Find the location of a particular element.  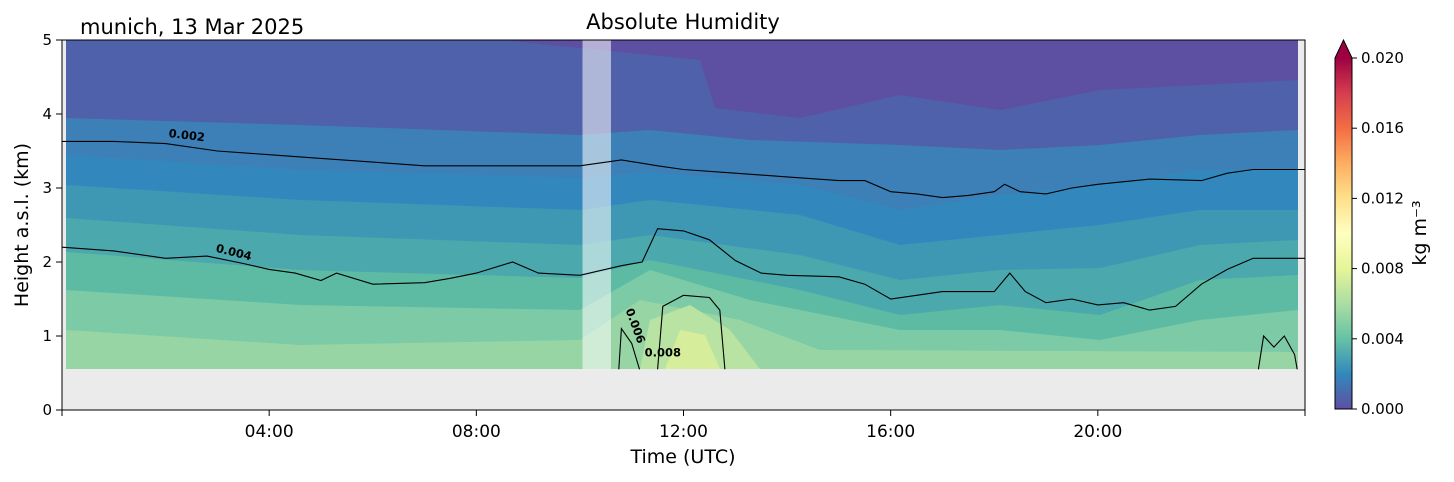

colorbar-tick-label: 0.008 is located at coordinates (1382, 269).